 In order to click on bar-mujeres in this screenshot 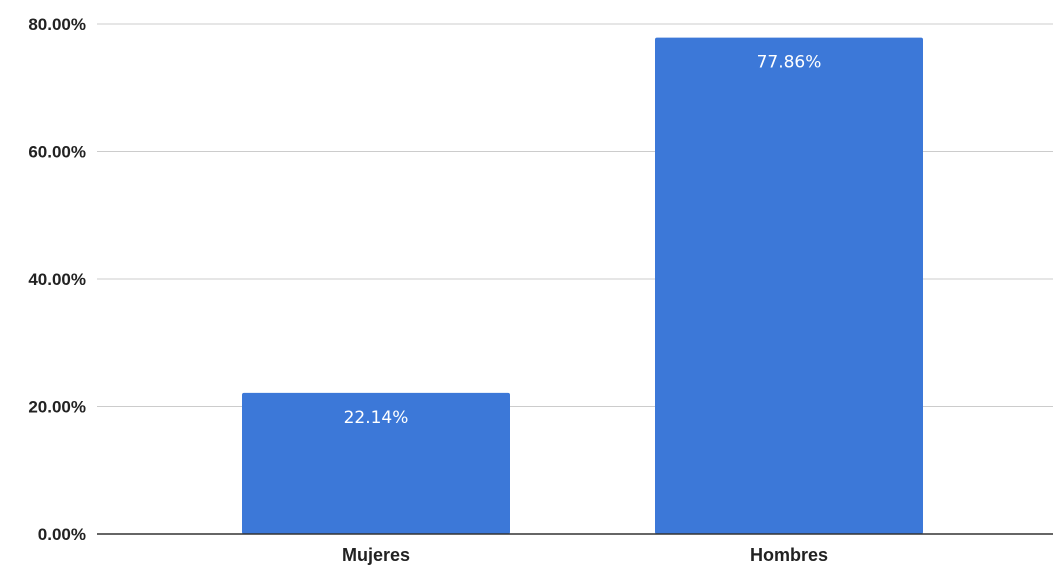, I will do `click(376, 463)`.